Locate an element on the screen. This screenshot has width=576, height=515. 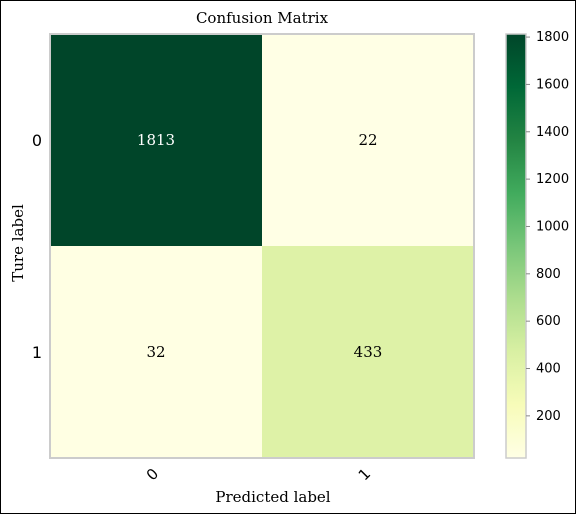
cell-value-label: 32 is located at coordinates (155, 352).